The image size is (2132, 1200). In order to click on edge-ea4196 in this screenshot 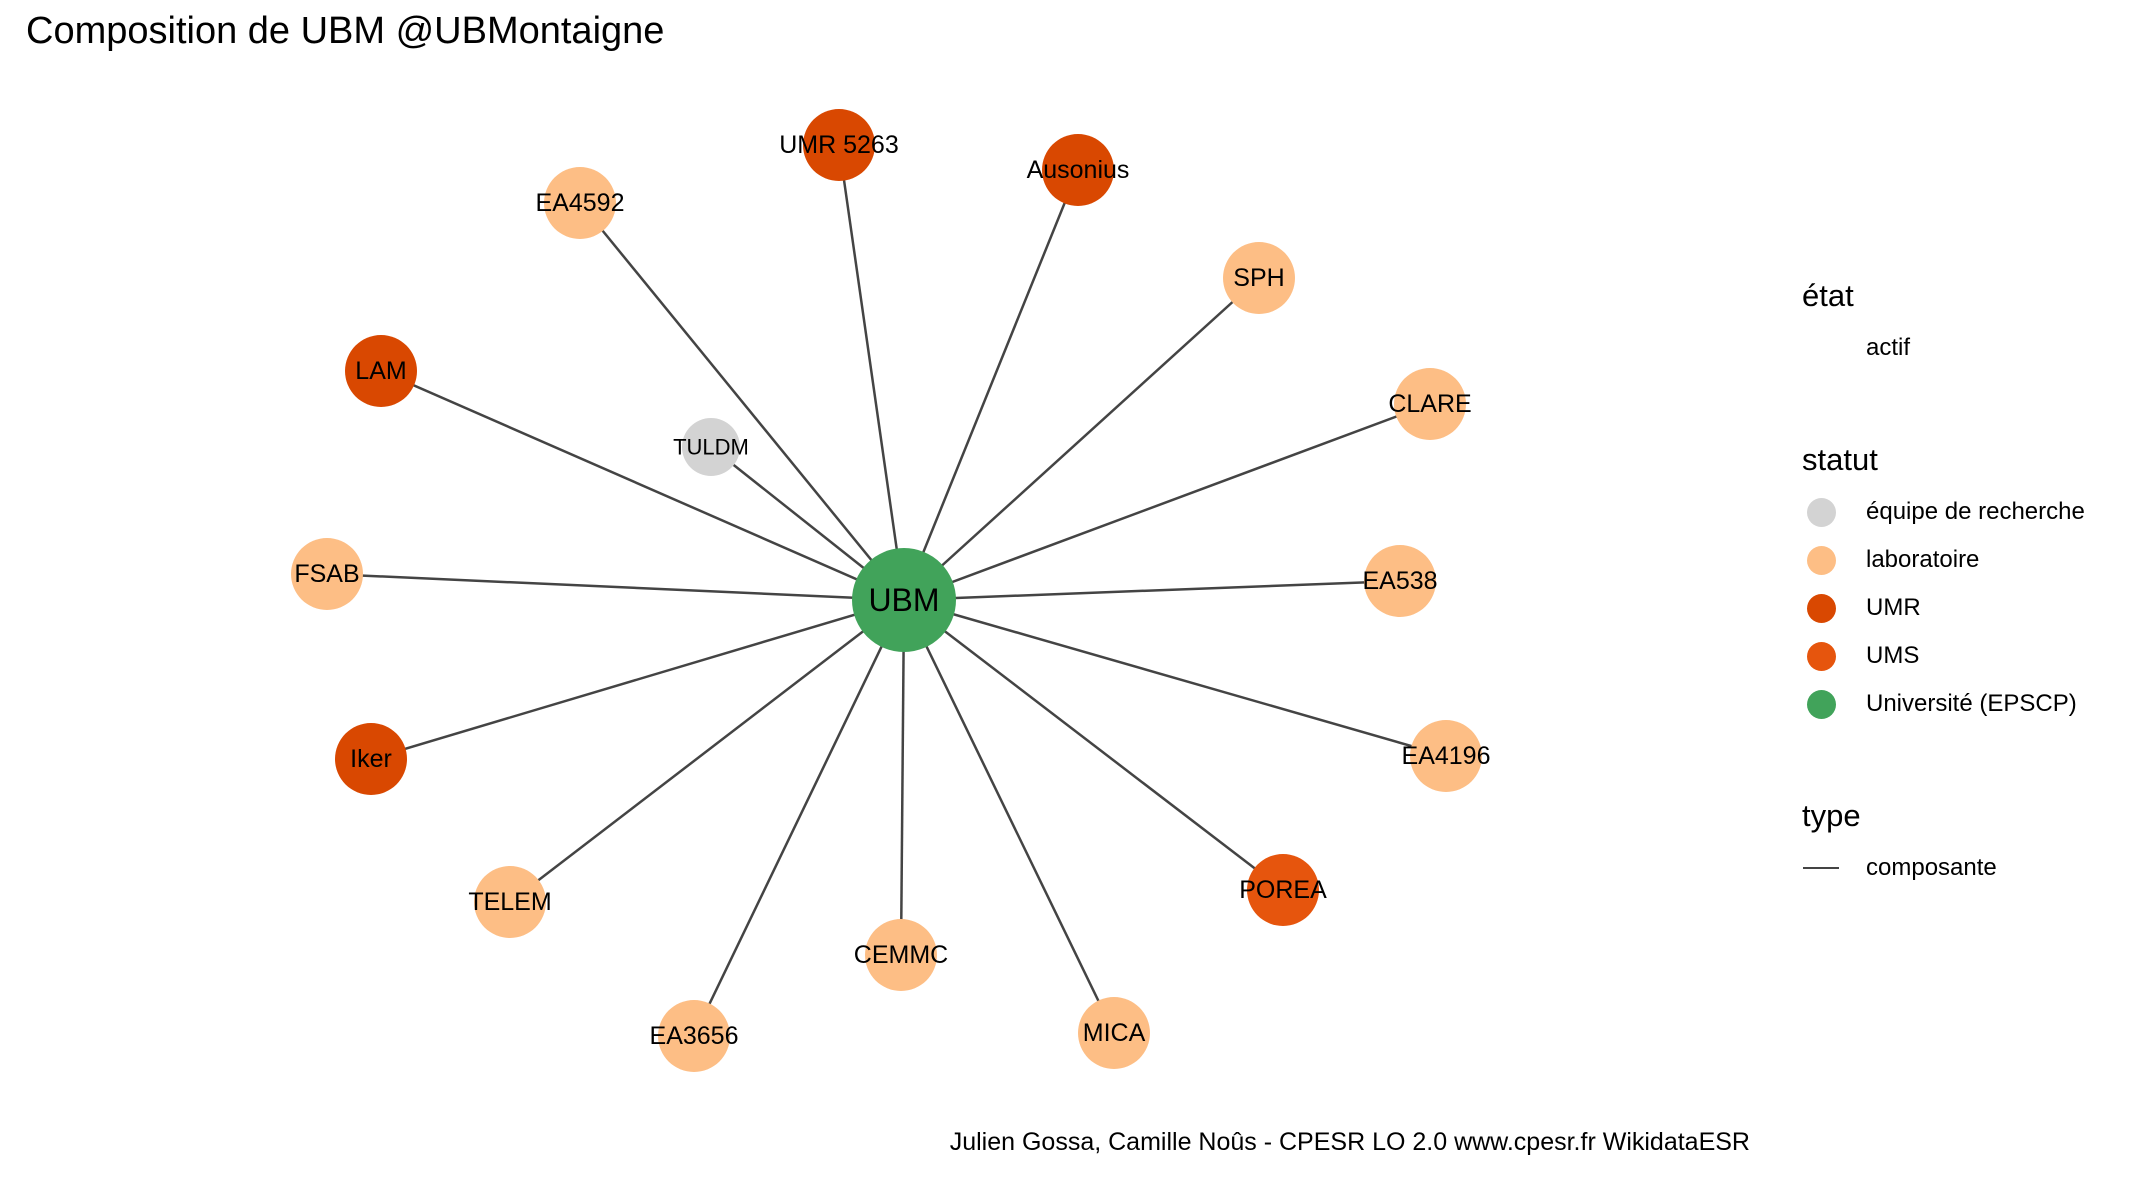, I will do `click(1175, 678)`.